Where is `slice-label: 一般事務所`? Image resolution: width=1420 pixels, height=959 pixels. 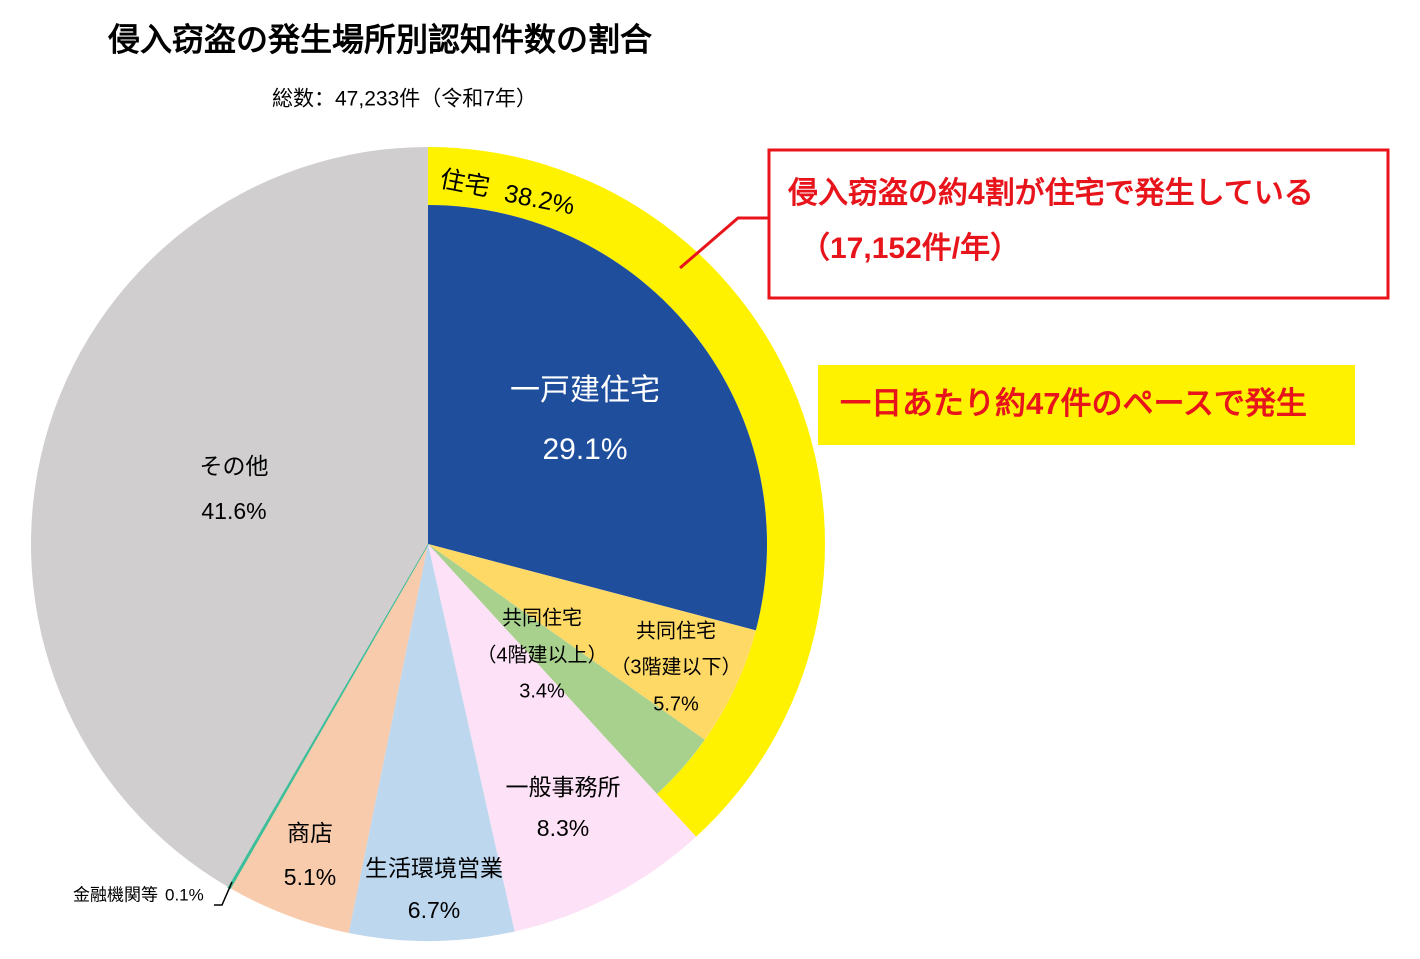 slice-label: 一般事務所 is located at coordinates (563, 787).